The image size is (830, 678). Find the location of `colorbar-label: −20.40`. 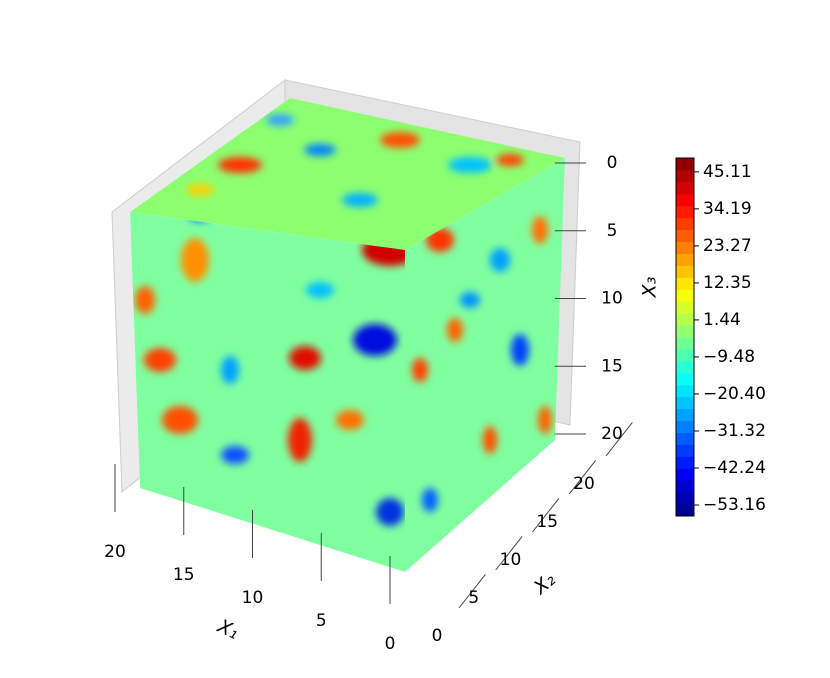

colorbar-label: −20.40 is located at coordinates (734, 394).